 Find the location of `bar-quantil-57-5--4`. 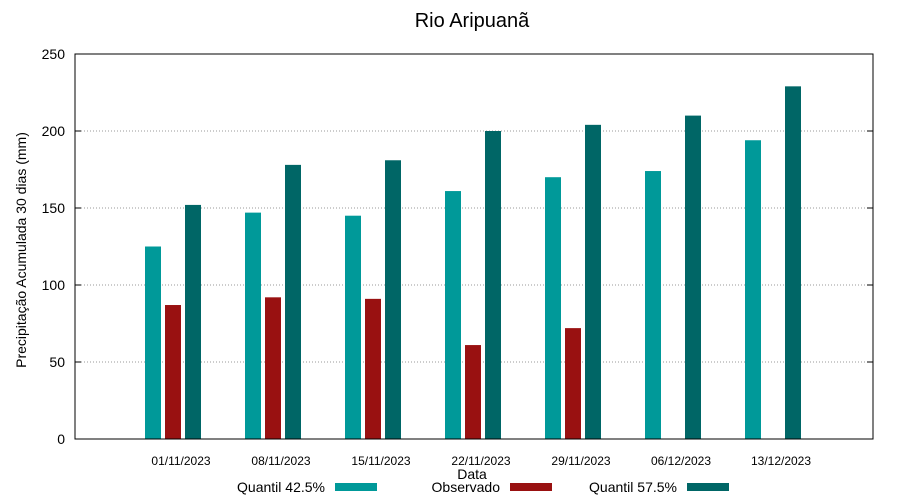

bar-quantil-57-5--4 is located at coordinates (493, 285).